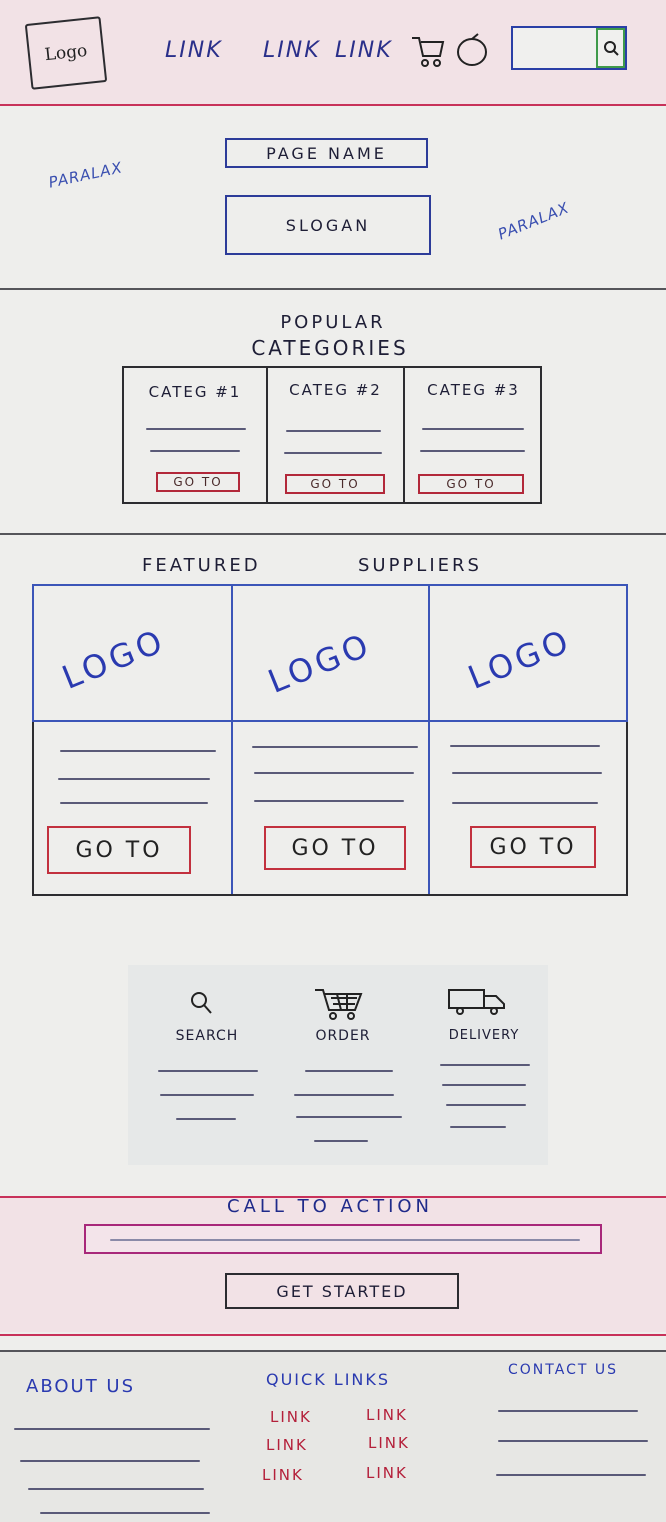 The width and height of the screenshot is (666, 1522). I want to click on logo: Logo, so click(66, 53).